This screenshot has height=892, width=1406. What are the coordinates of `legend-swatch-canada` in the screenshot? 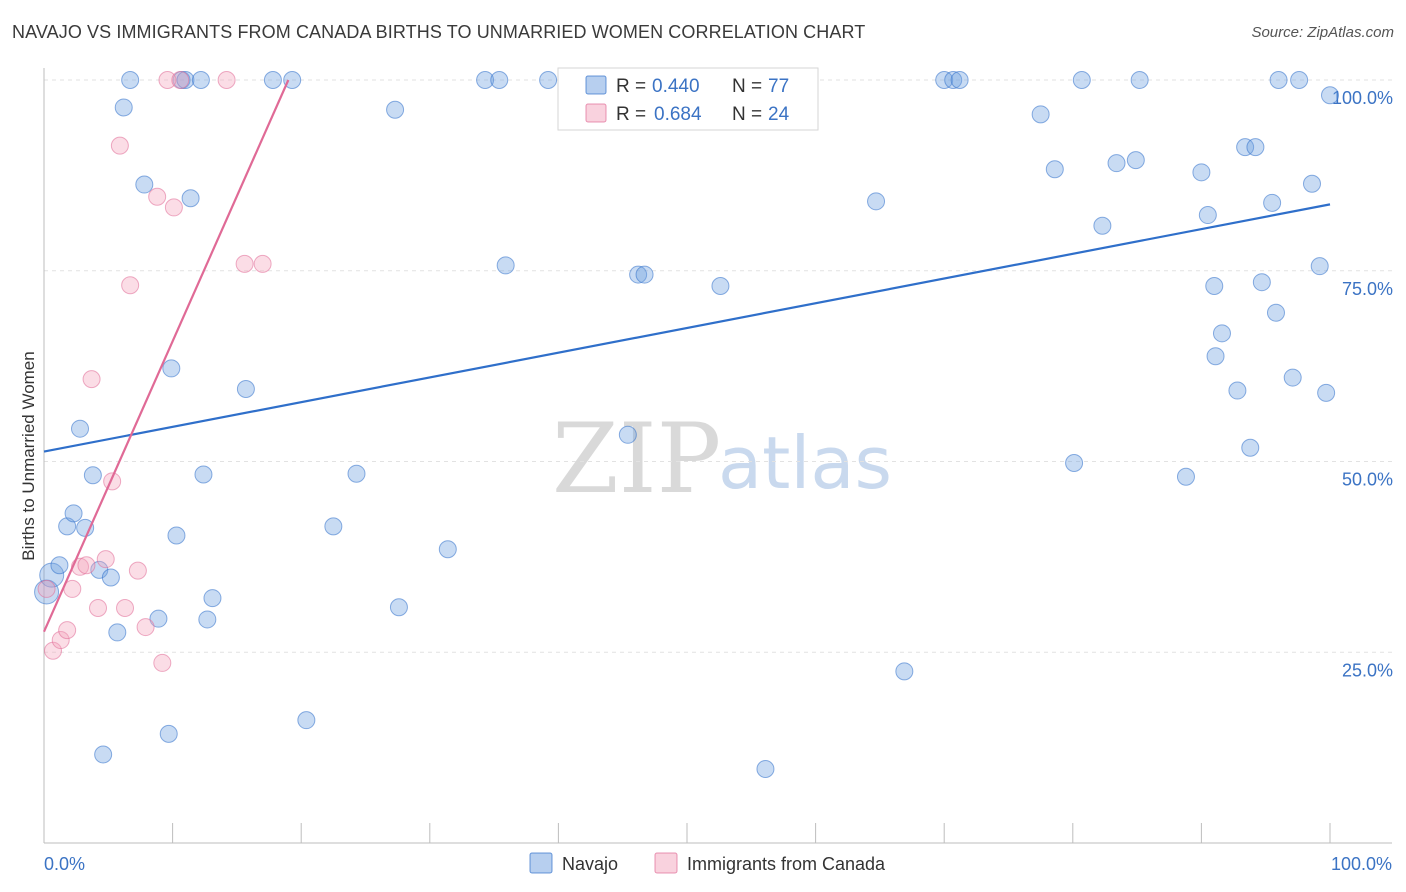 It's located at (596, 113).